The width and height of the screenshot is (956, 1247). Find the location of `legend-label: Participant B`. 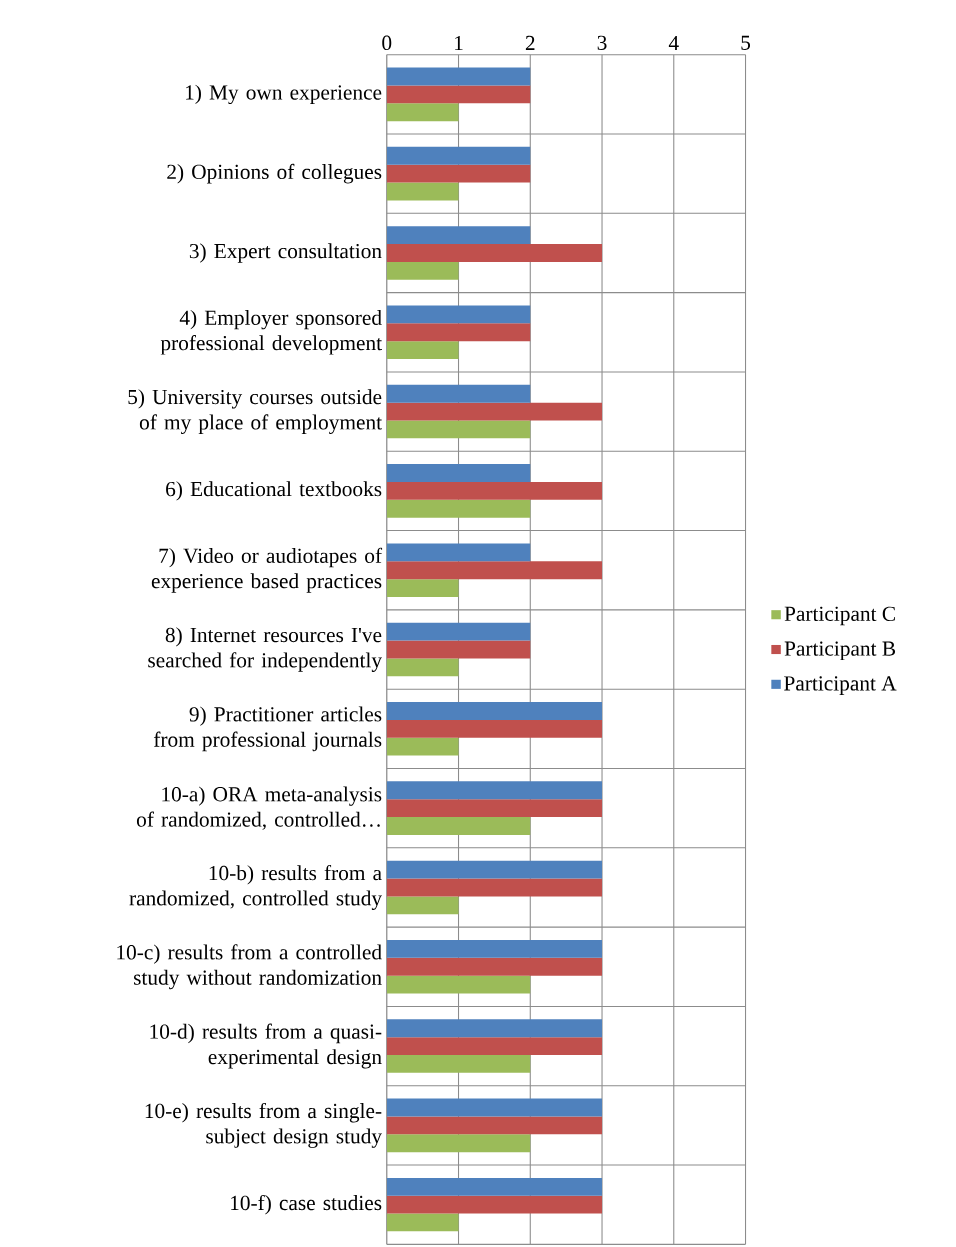

legend-label: Participant B is located at coordinates (839, 651).